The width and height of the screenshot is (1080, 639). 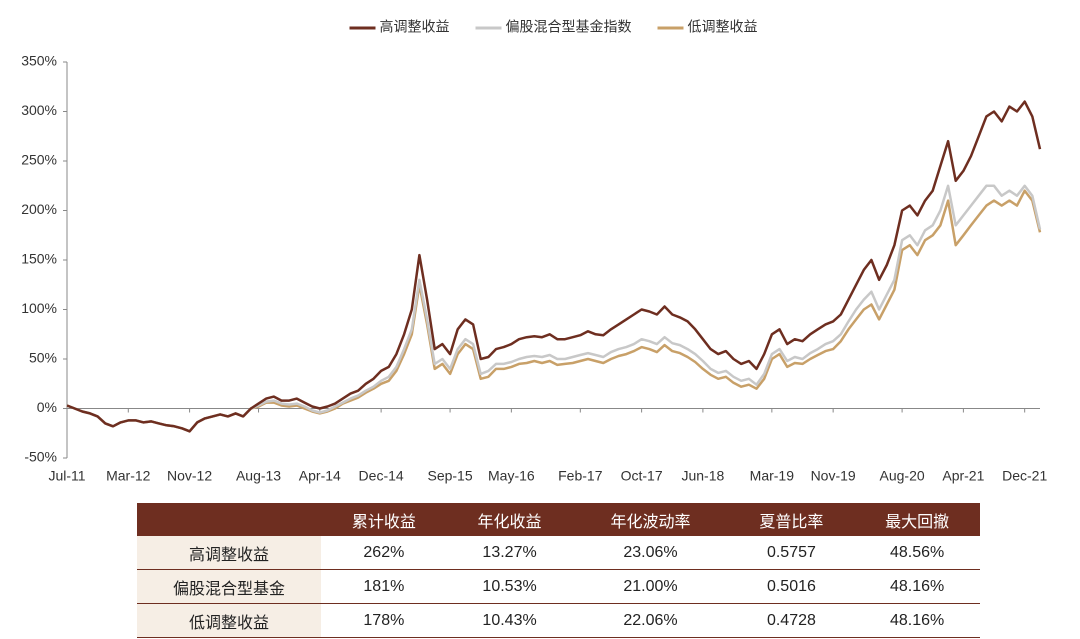 What do you see at coordinates (650, 620) in the screenshot?
I see `table-cell: 22.06%` at bounding box center [650, 620].